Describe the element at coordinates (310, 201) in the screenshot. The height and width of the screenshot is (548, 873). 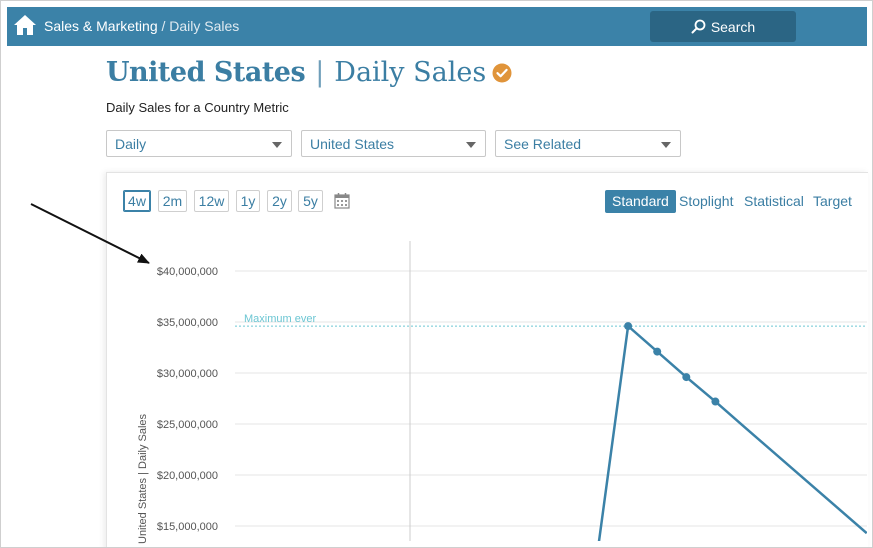
I see `range-5y-button: 5y` at that location.